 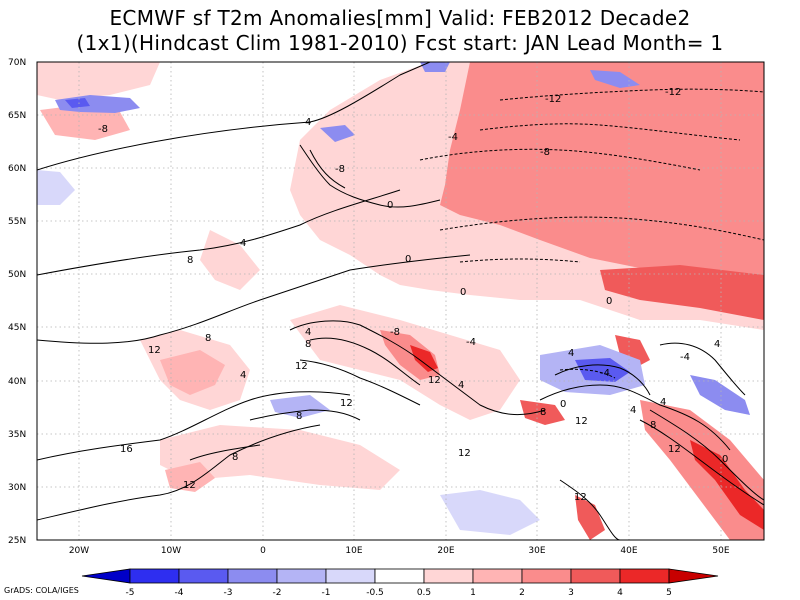 I want to click on lat-tick-label: 30N, so click(x=17, y=488).